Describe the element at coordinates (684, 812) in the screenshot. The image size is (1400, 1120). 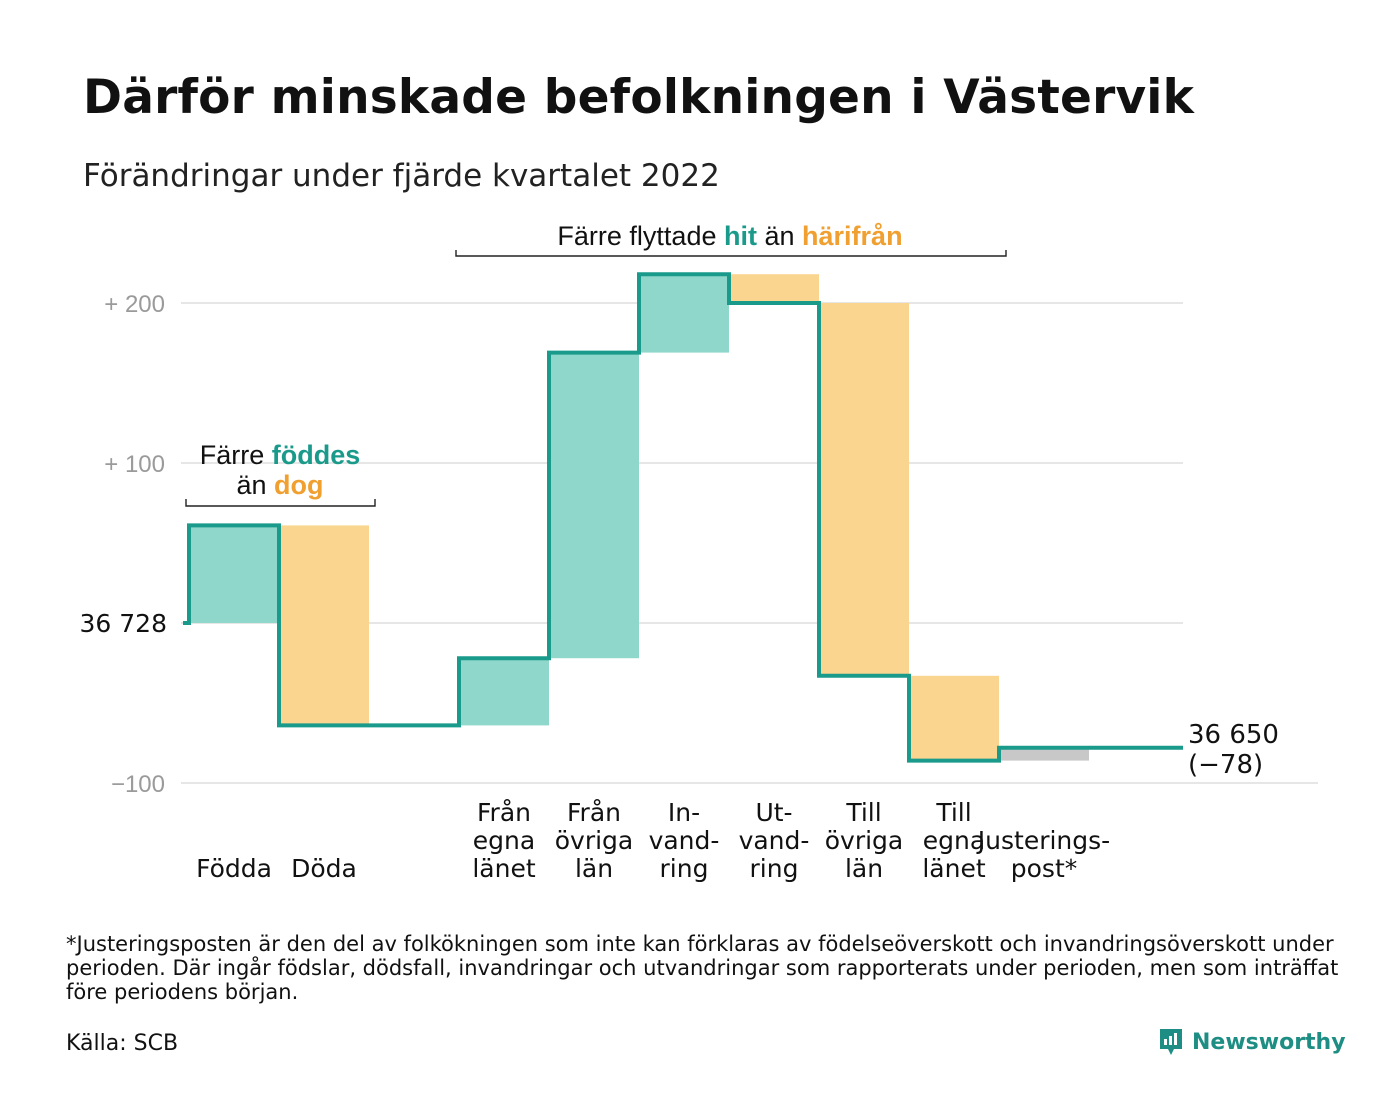
I see `category-label-invandring: In-` at that location.